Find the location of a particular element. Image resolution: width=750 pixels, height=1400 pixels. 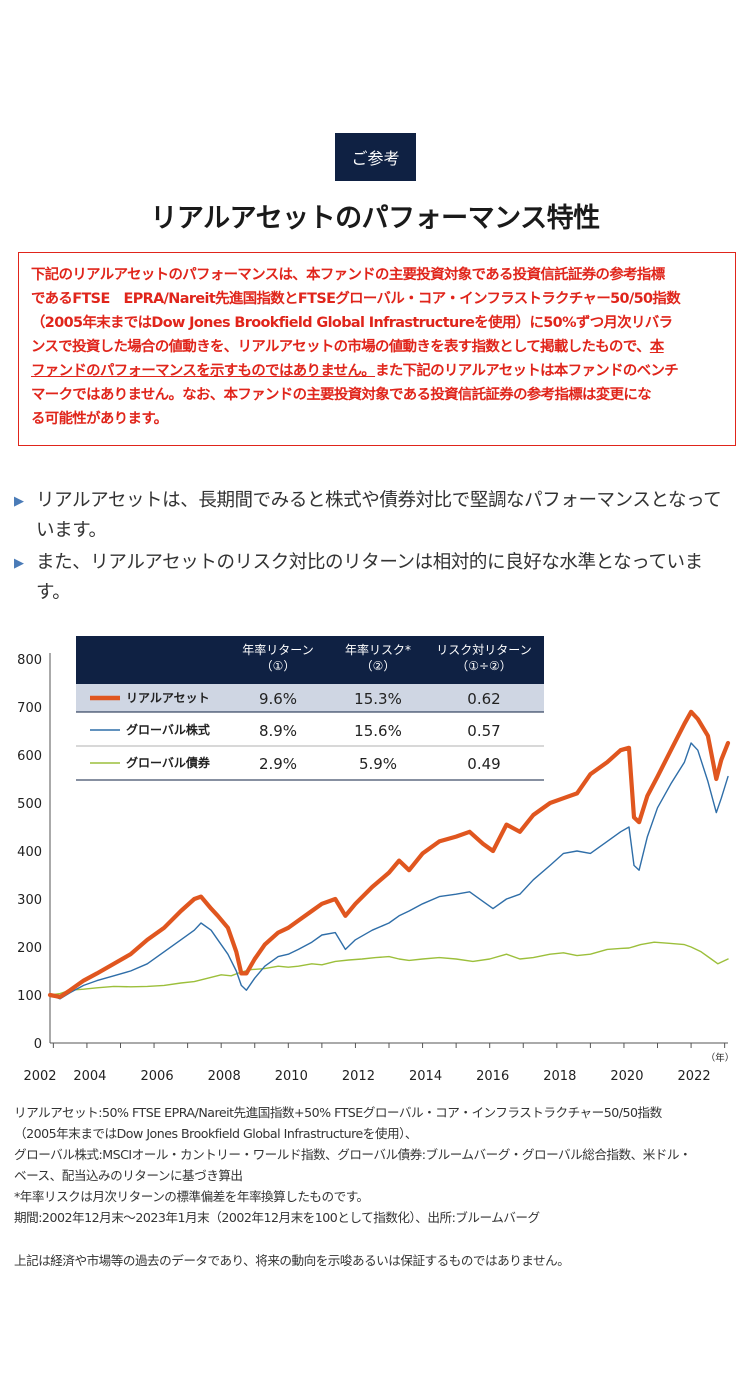

equity-risk: 15.6% is located at coordinates (378, 731).